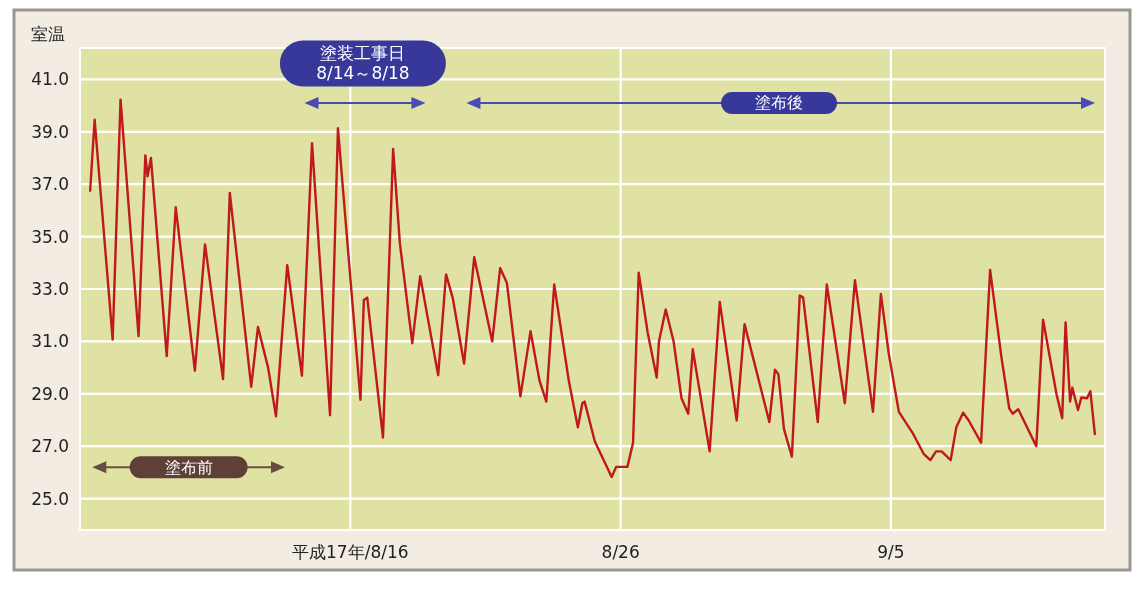 This screenshot has height=589, width=1146. What do you see at coordinates (50, 393) in the screenshot?
I see `y-tick-label: 29.0` at bounding box center [50, 393].